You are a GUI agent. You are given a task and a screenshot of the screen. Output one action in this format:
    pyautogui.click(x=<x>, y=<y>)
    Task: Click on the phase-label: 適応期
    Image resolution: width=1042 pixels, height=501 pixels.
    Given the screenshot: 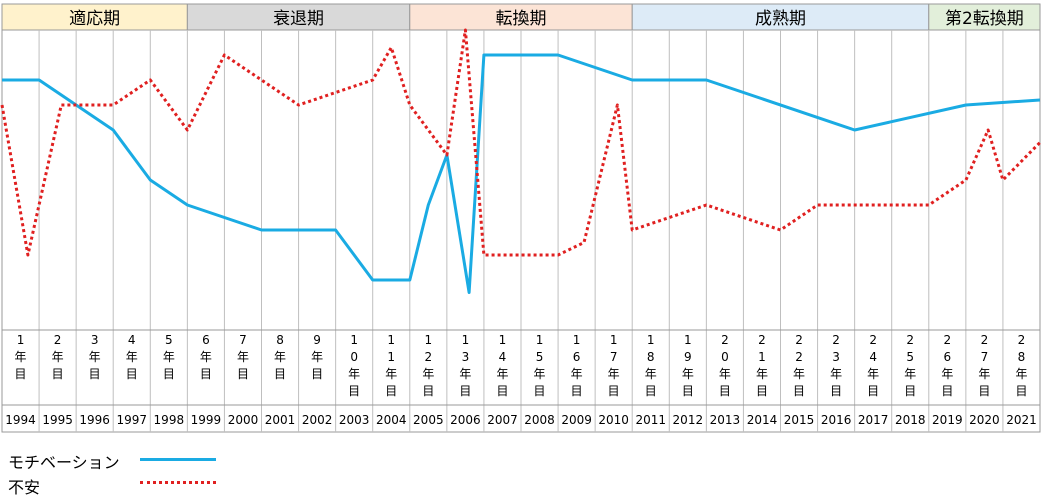 What is the action you would take?
    pyautogui.click(x=94, y=19)
    